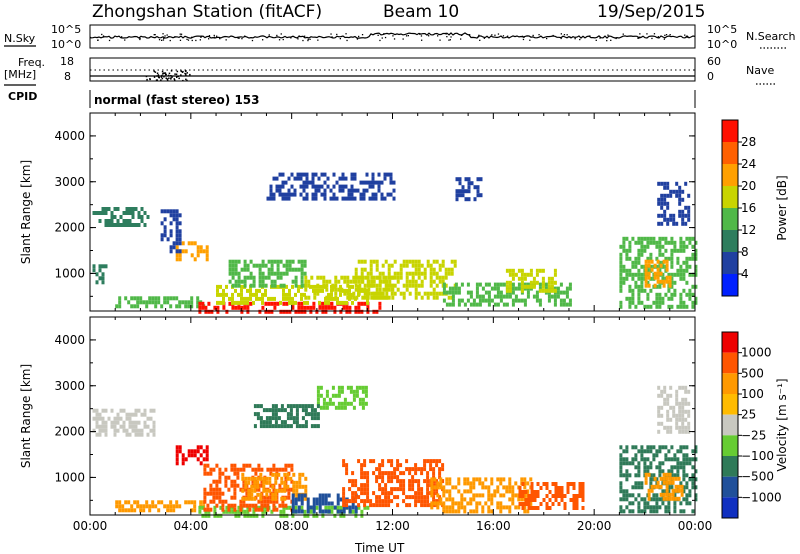 The width and height of the screenshot is (800, 554). Describe the element at coordinates (392, 37) in the screenshot. I see `noise-trace` at that location.